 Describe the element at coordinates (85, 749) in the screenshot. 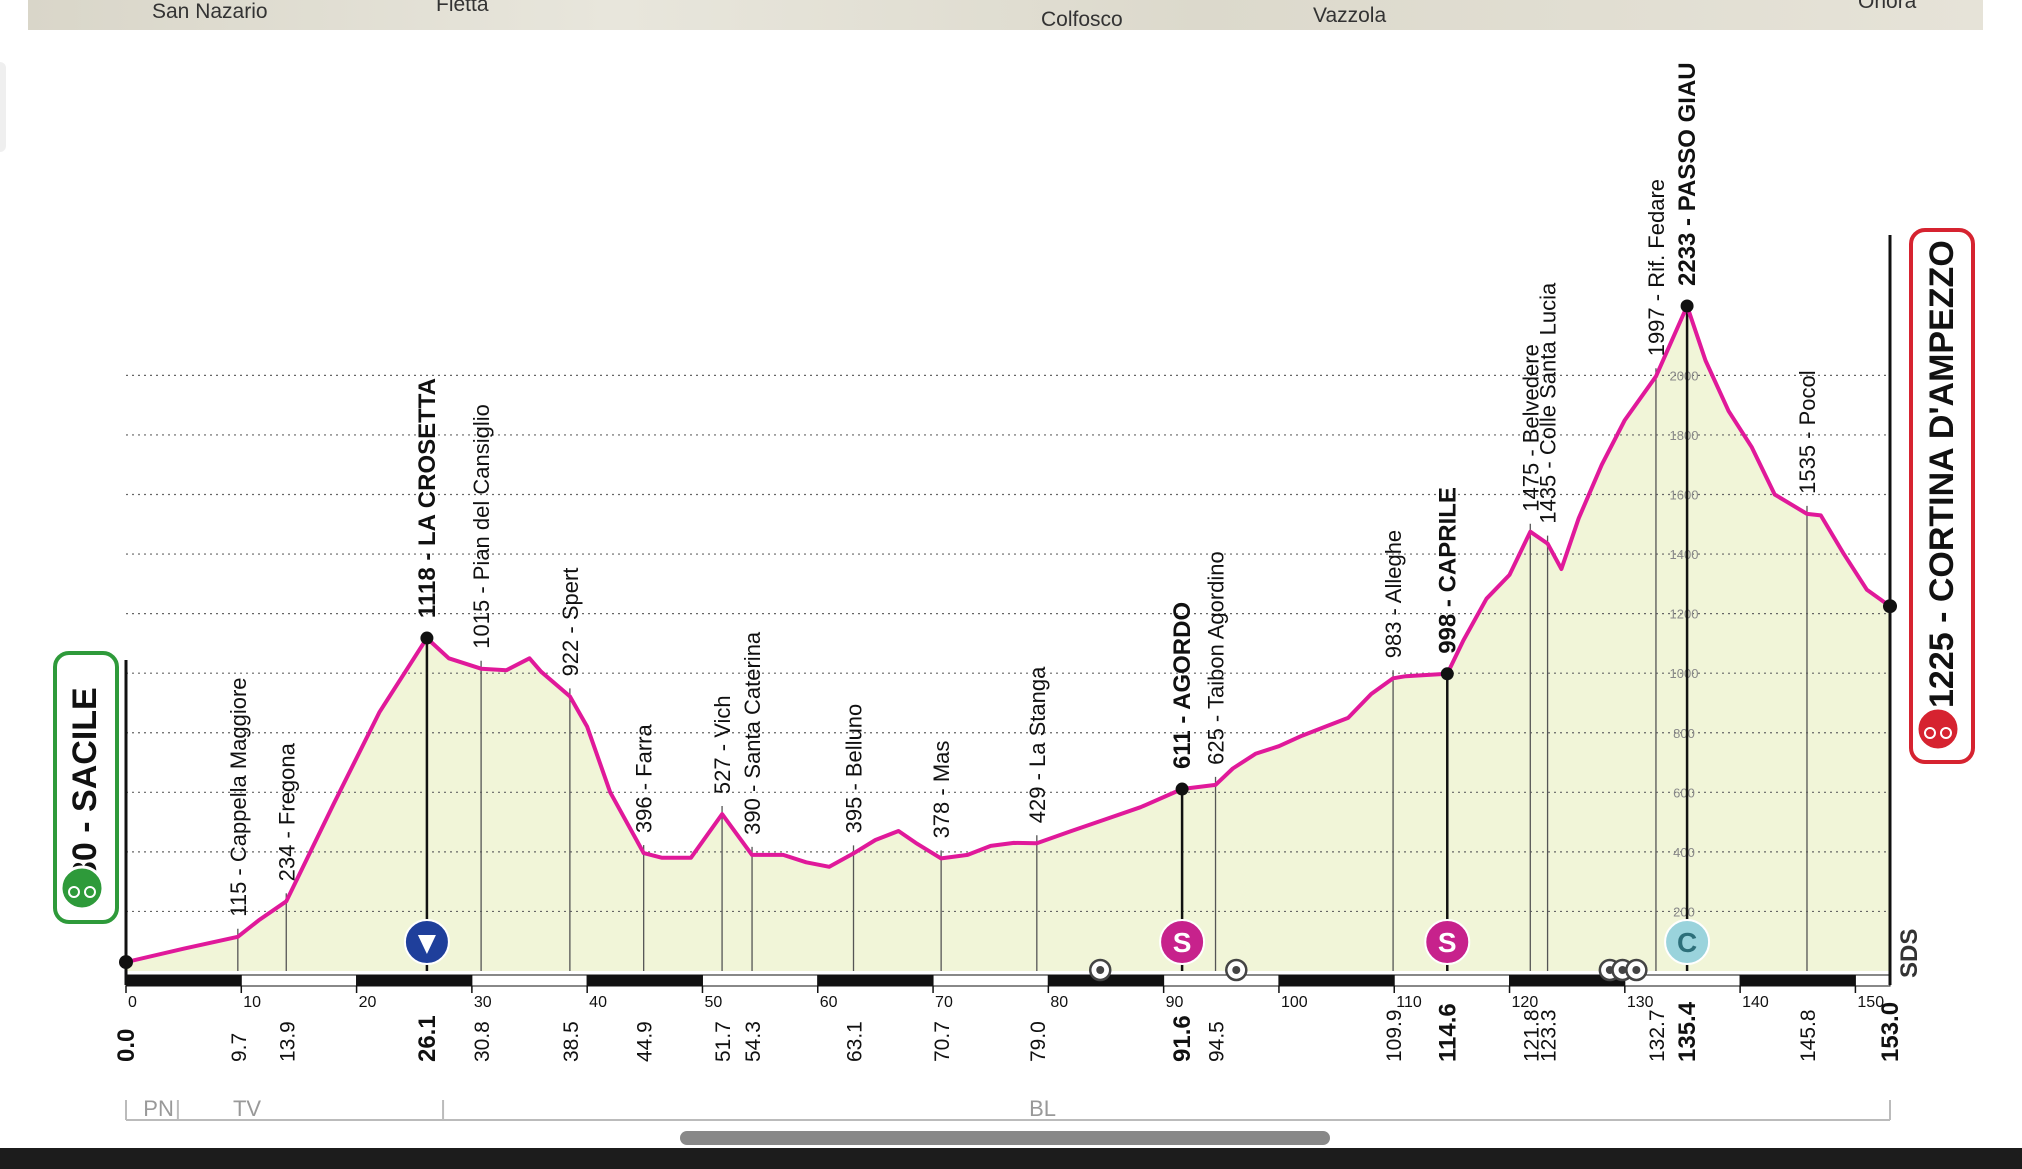

I see `start-name: SACILE` at that location.